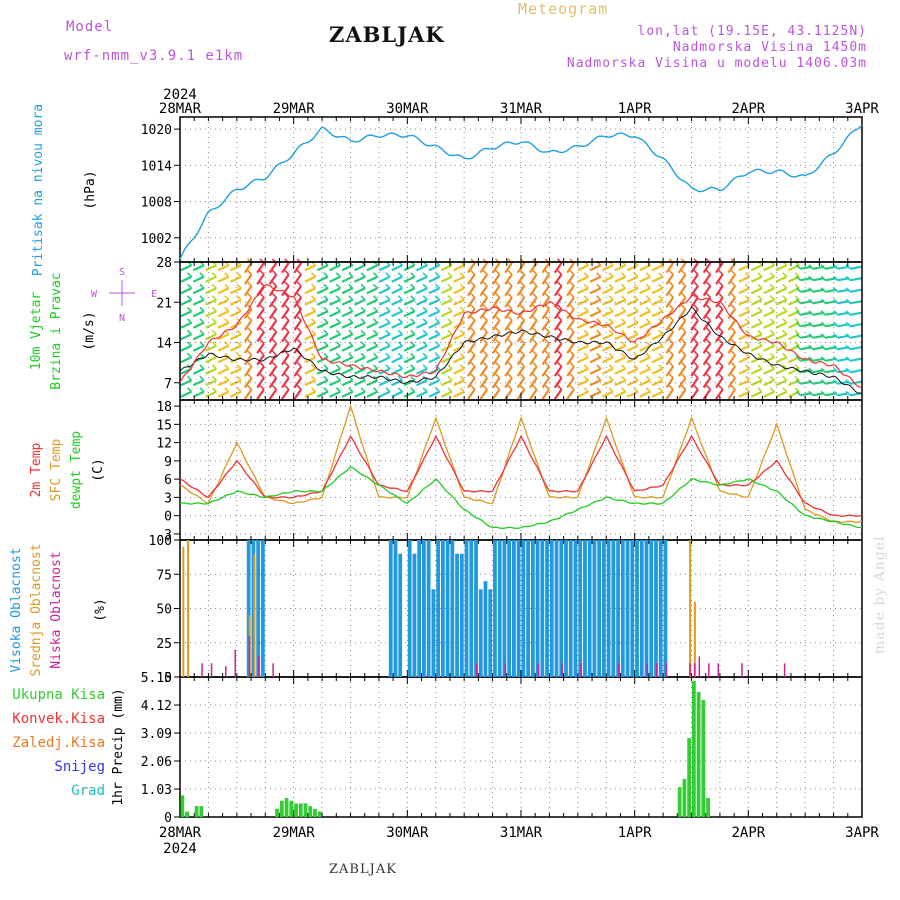  Describe the element at coordinates (291, 808) in the screenshot. I see `precip-bar` at that location.